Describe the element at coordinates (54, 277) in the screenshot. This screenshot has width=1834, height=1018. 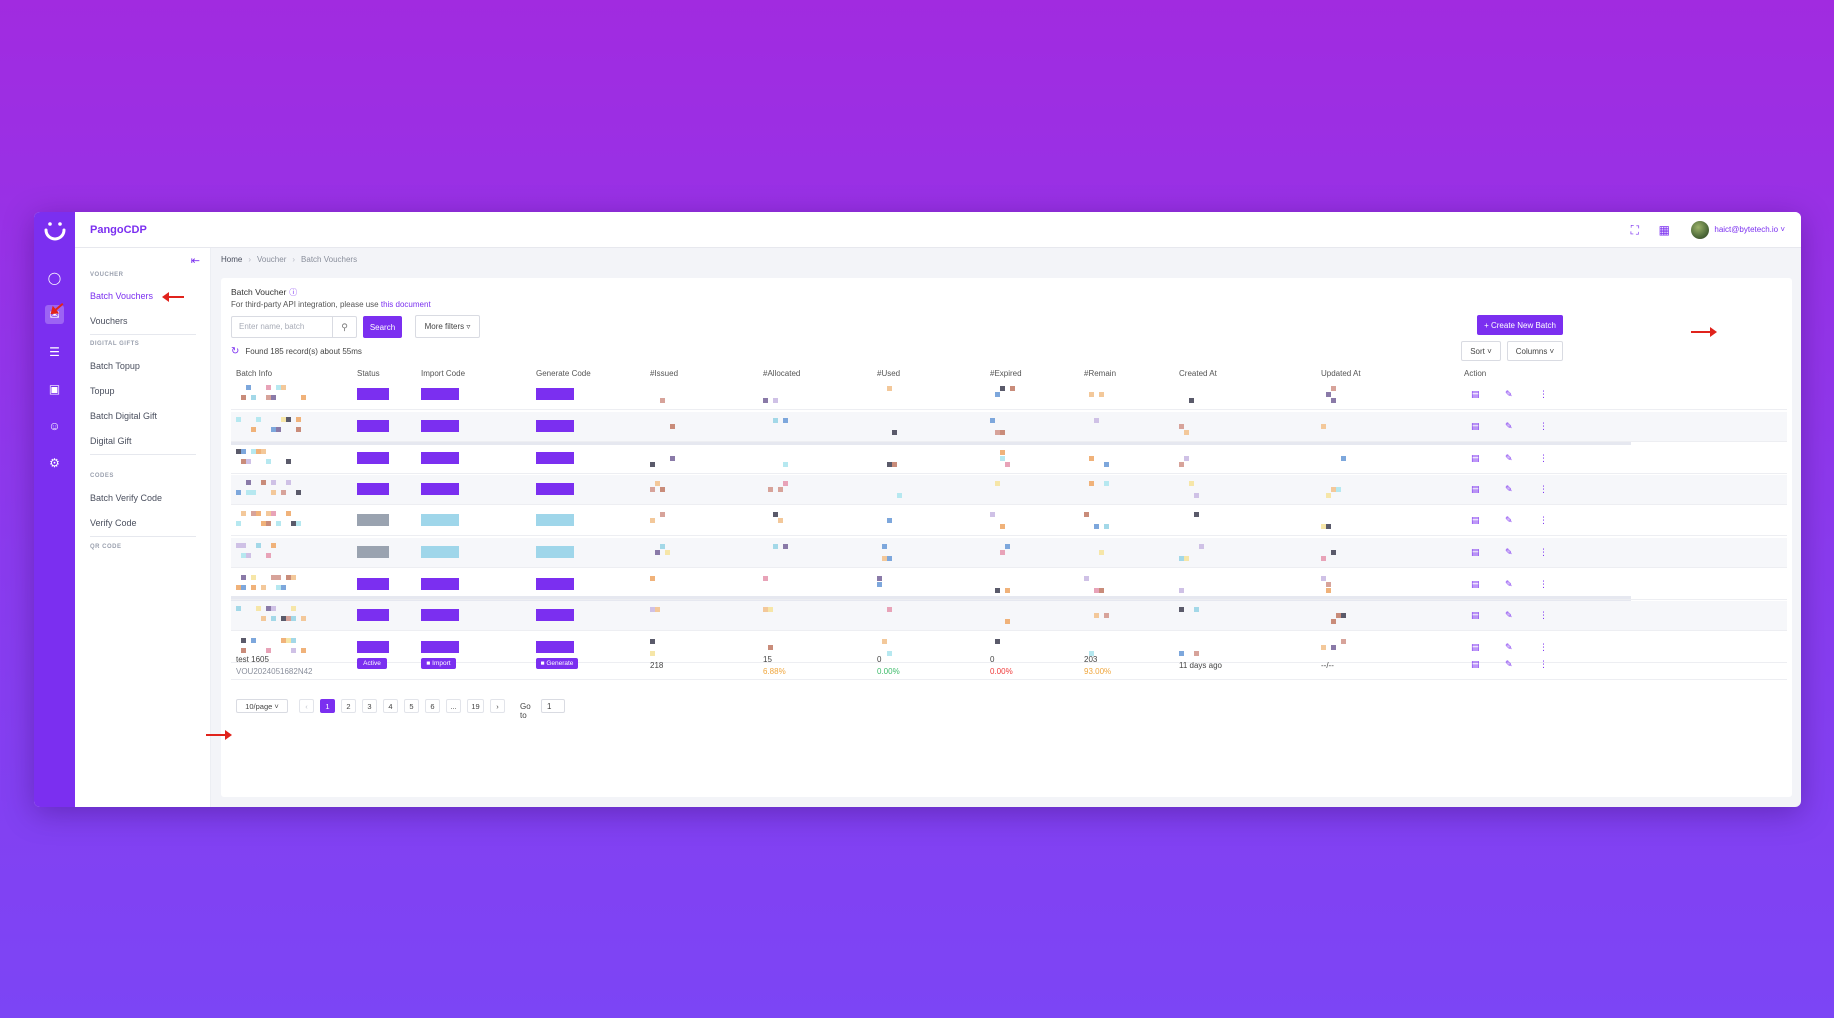
I see `bulb-icon: ◯` at that location.